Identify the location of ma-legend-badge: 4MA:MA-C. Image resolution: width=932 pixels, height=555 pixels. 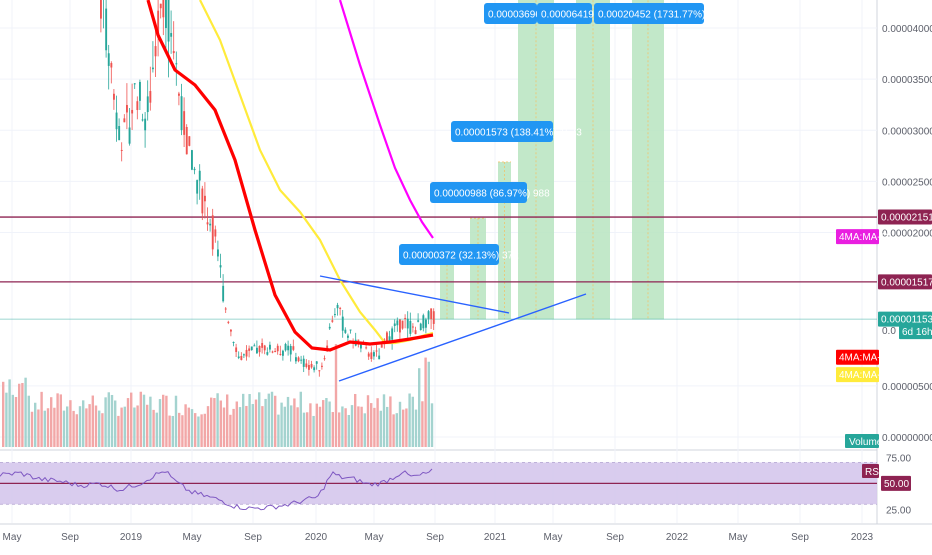
(863, 237).